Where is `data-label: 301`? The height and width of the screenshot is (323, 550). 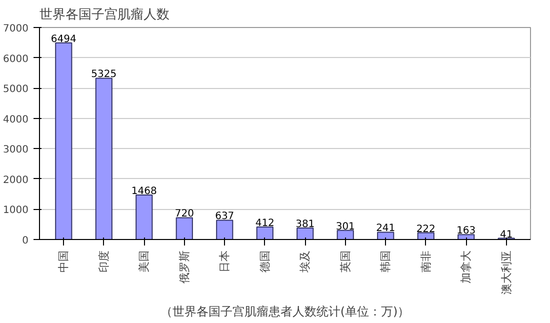 data-label: 301 is located at coordinates (345, 226).